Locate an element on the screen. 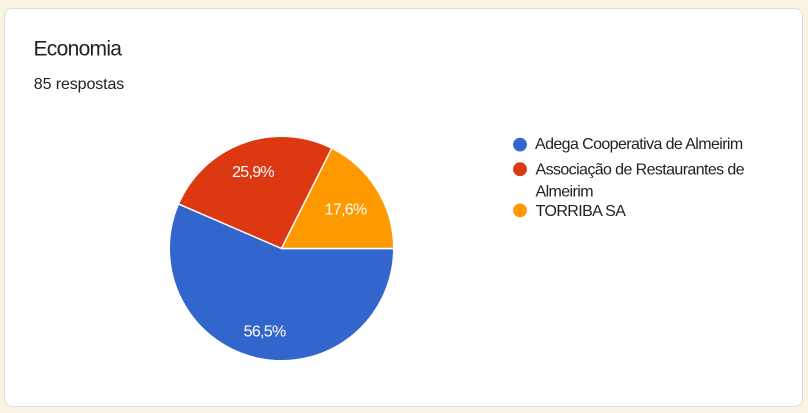 The image size is (808, 413). svg-text: Adega Cooperativa de Almeirim is located at coordinates (639, 144).